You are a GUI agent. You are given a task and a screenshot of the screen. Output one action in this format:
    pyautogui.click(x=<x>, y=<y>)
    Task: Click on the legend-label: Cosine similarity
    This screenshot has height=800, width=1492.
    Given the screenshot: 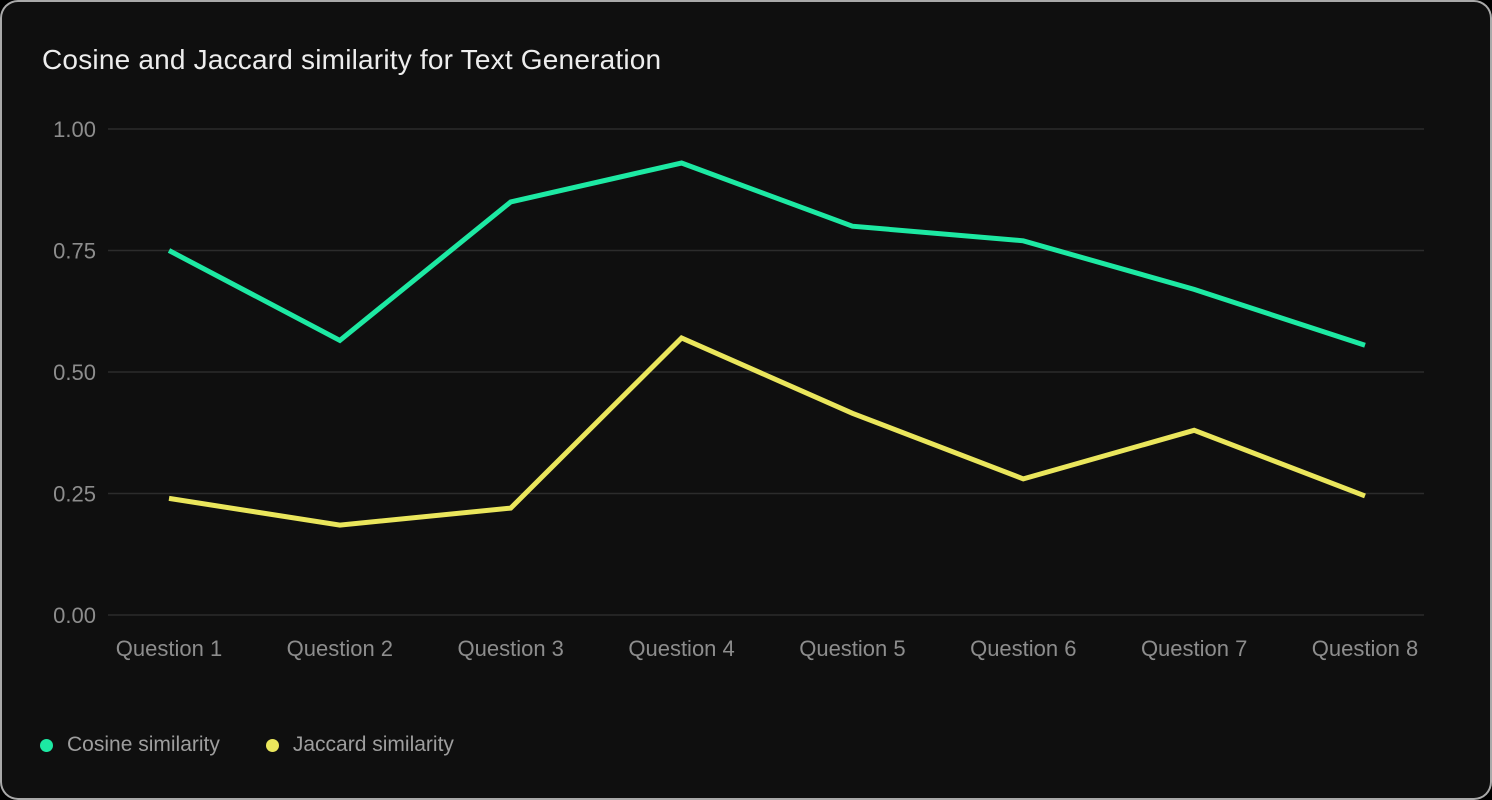 What is the action you would take?
    pyautogui.click(x=143, y=744)
    